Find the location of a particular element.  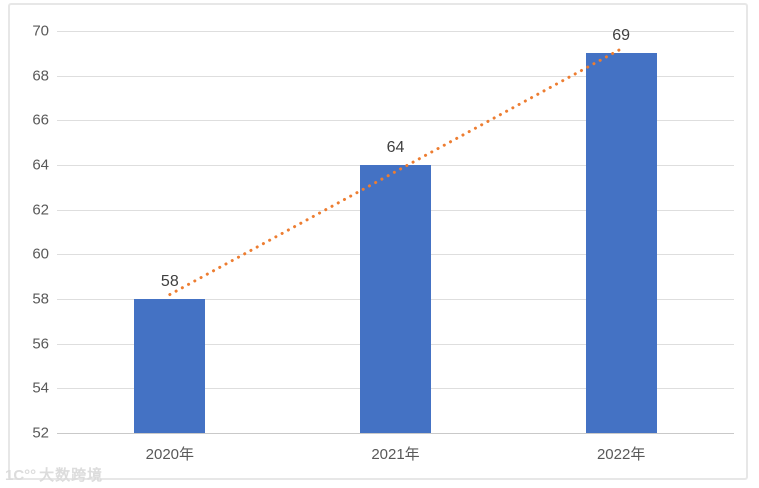

bar-2020年 is located at coordinates (170, 366).